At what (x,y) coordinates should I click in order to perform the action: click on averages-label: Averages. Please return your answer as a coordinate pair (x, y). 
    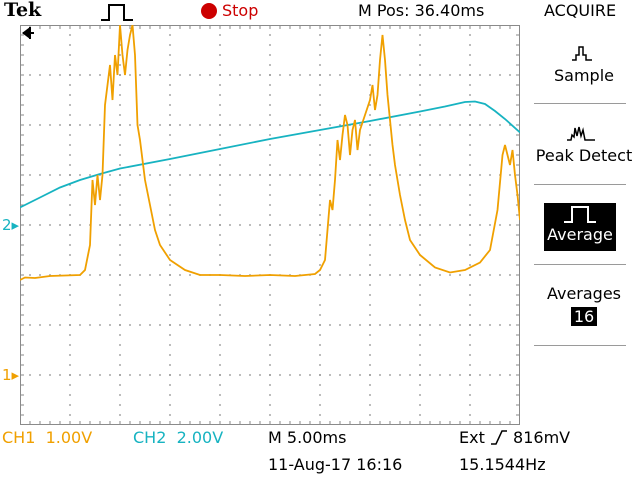
    Looking at the image, I should click on (584, 293).